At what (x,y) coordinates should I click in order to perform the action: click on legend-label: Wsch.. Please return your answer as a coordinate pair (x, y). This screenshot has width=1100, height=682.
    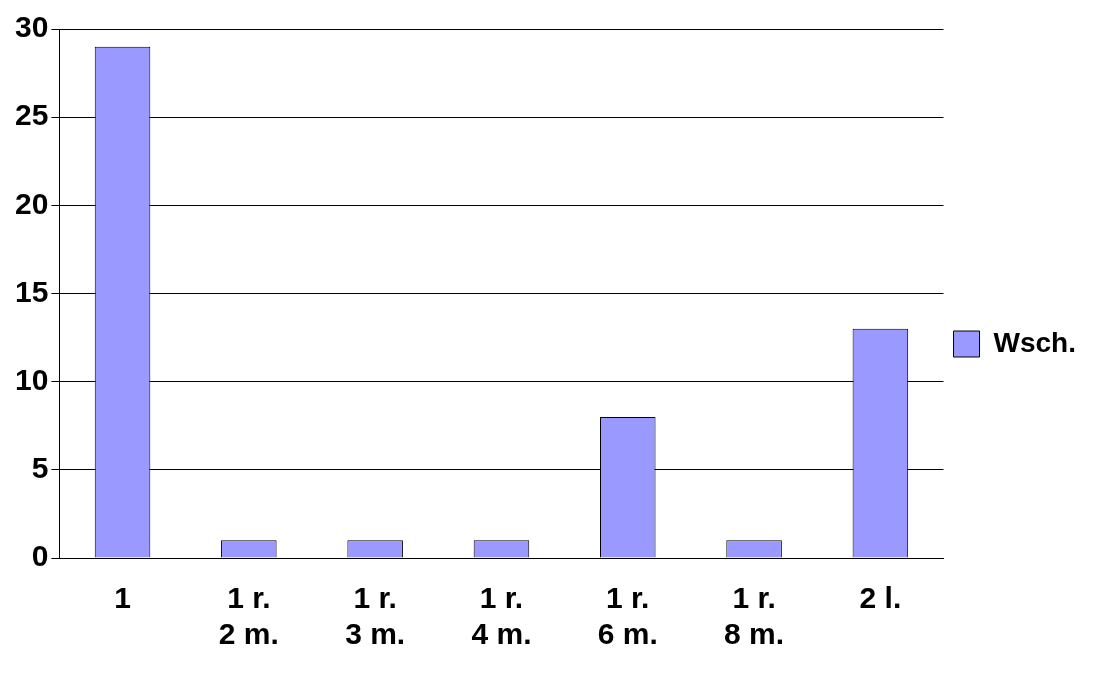
    Looking at the image, I should click on (1035, 342).